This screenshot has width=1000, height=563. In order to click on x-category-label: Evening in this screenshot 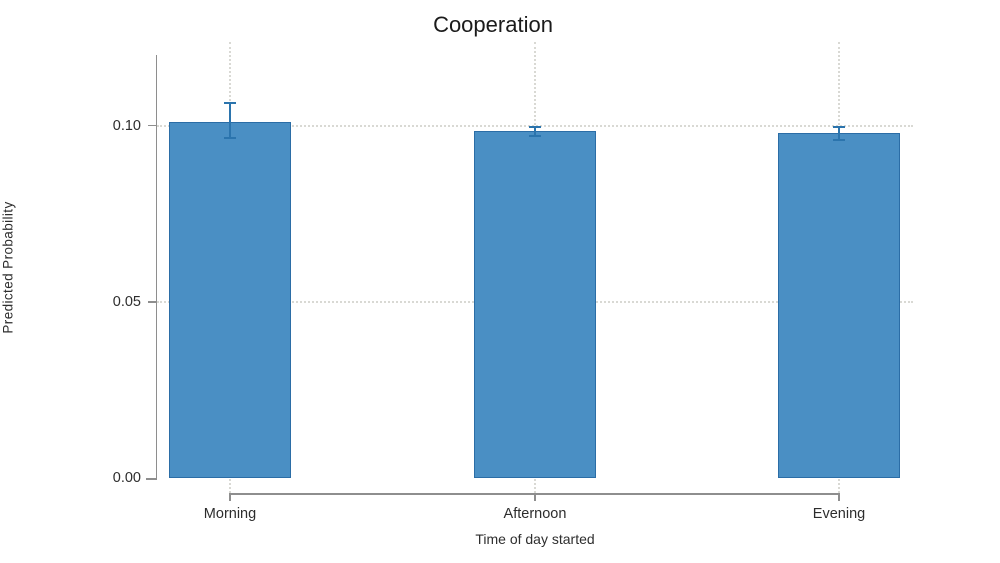, I will do `click(839, 514)`.